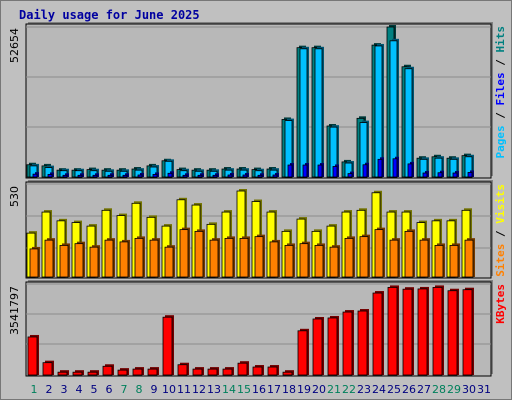 The height and width of the screenshot is (400, 512). Describe the element at coordinates (304, 389) in the screenshot. I see `x-tick-label: 19` at that location.